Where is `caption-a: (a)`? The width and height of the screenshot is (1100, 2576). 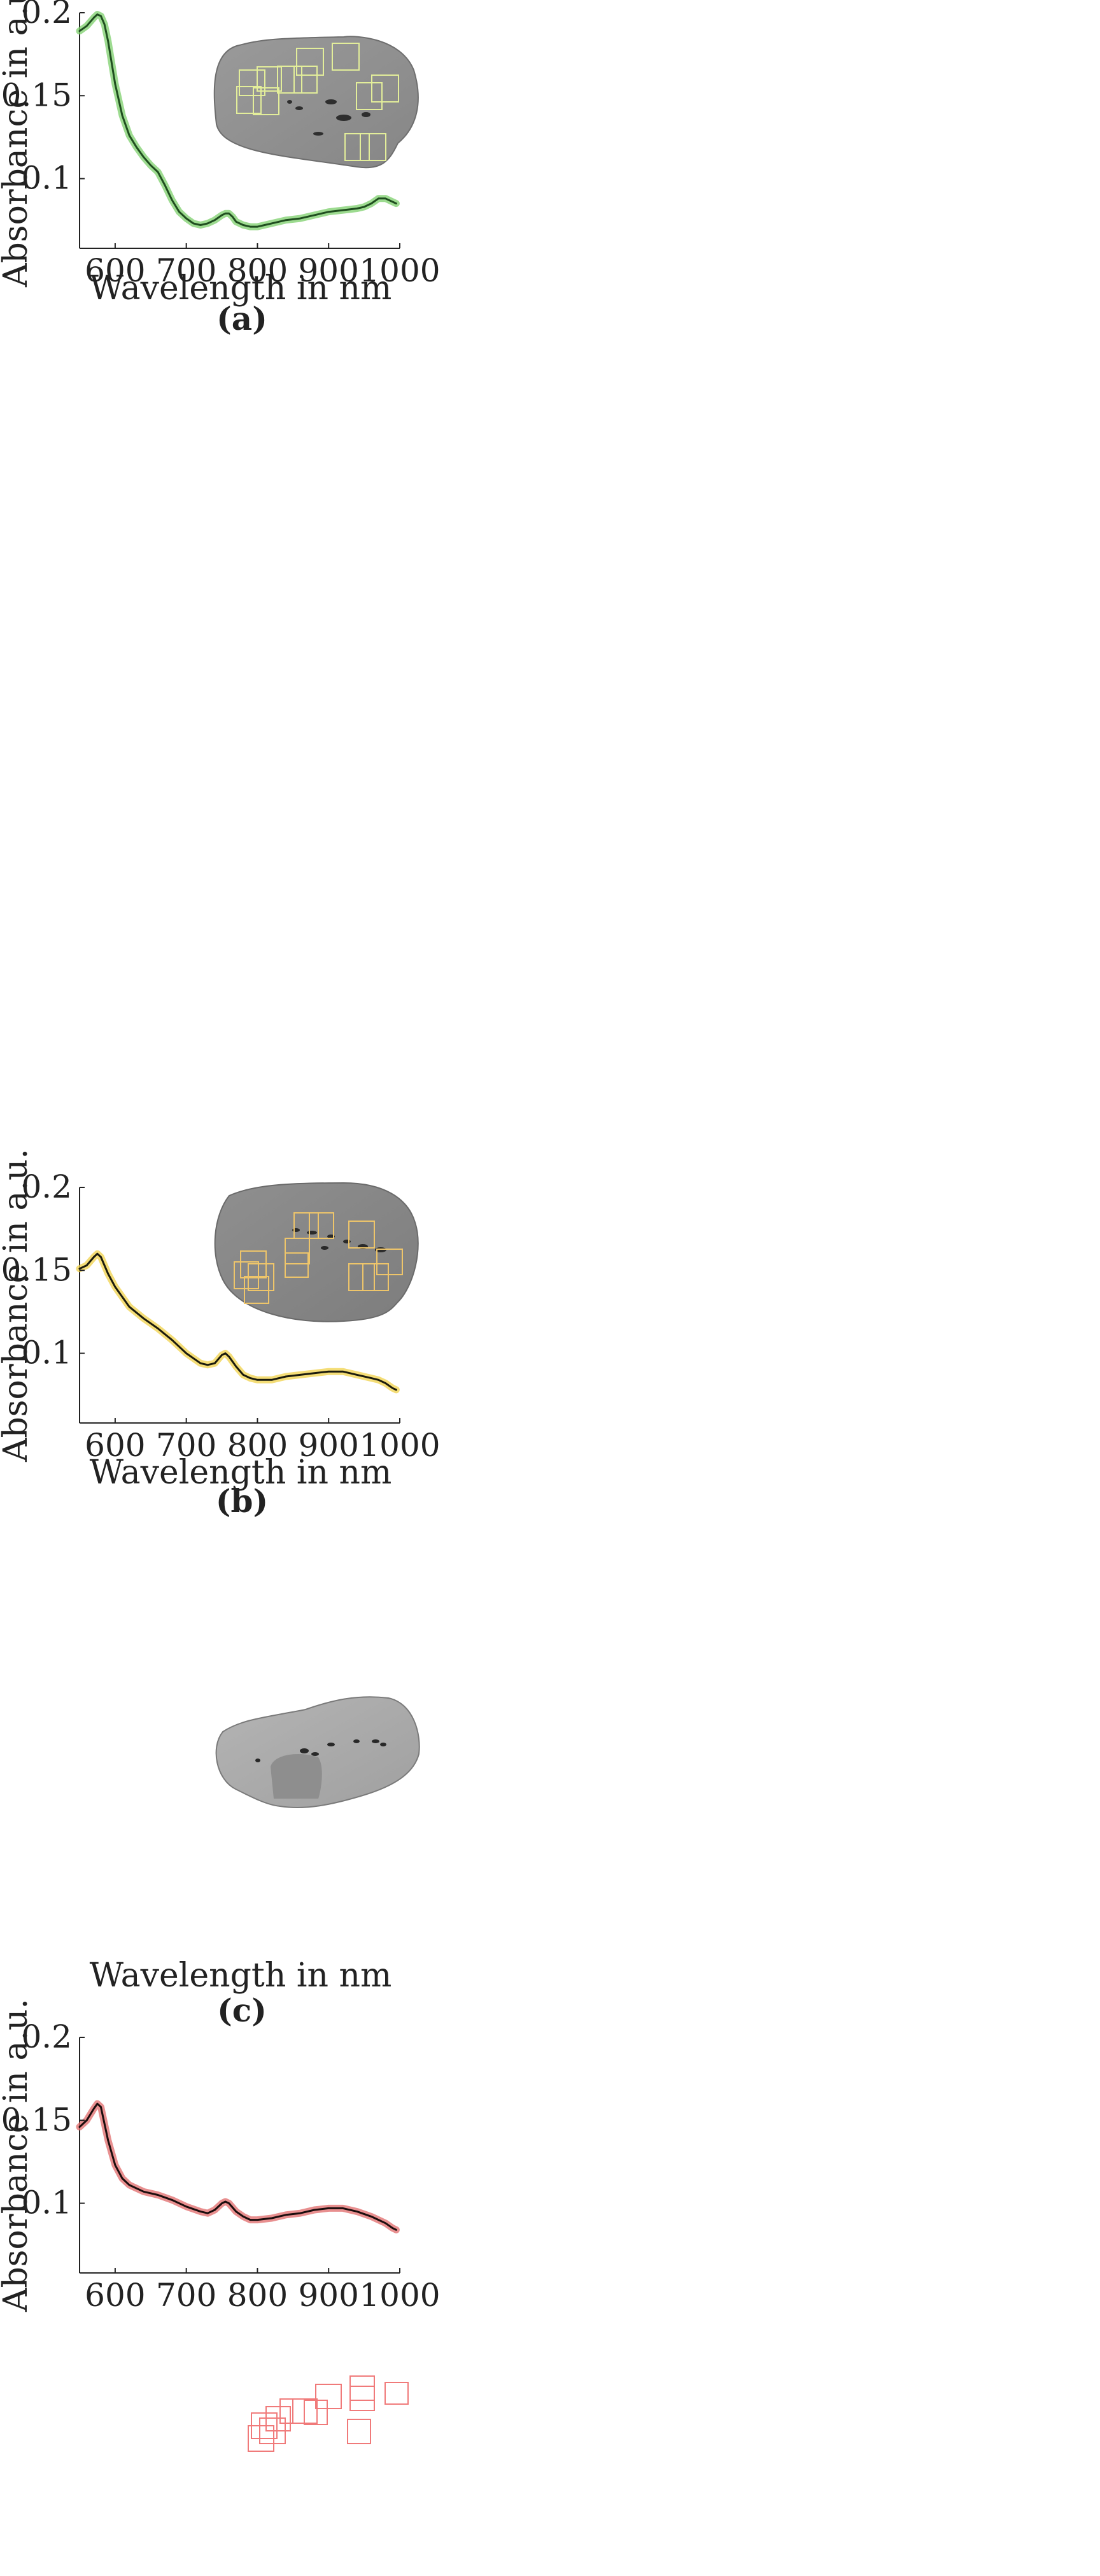 caption-a: (a) is located at coordinates (241, 318).